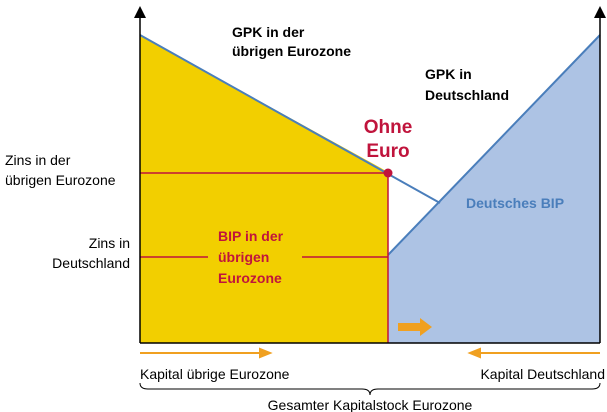 This screenshot has width=607, height=412. I want to click on label: Zins in der, so click(38, 160).